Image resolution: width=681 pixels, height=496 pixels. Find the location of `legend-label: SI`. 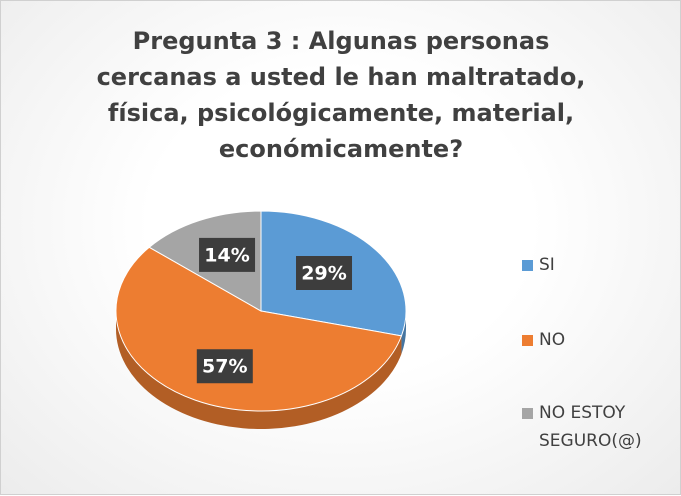

legend-label: SI is located at coordinates (547, 265).